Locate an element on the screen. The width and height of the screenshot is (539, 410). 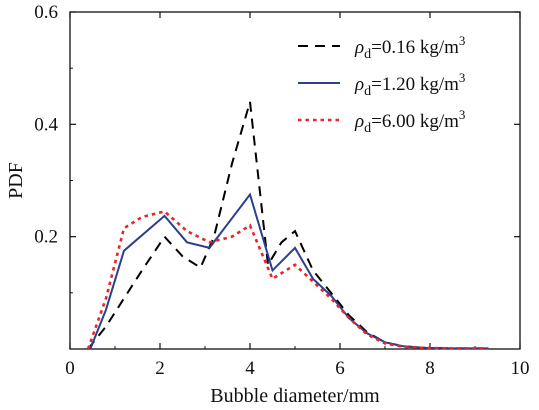
x-tick-label-2: 2 is located at coordinates (160, 368).